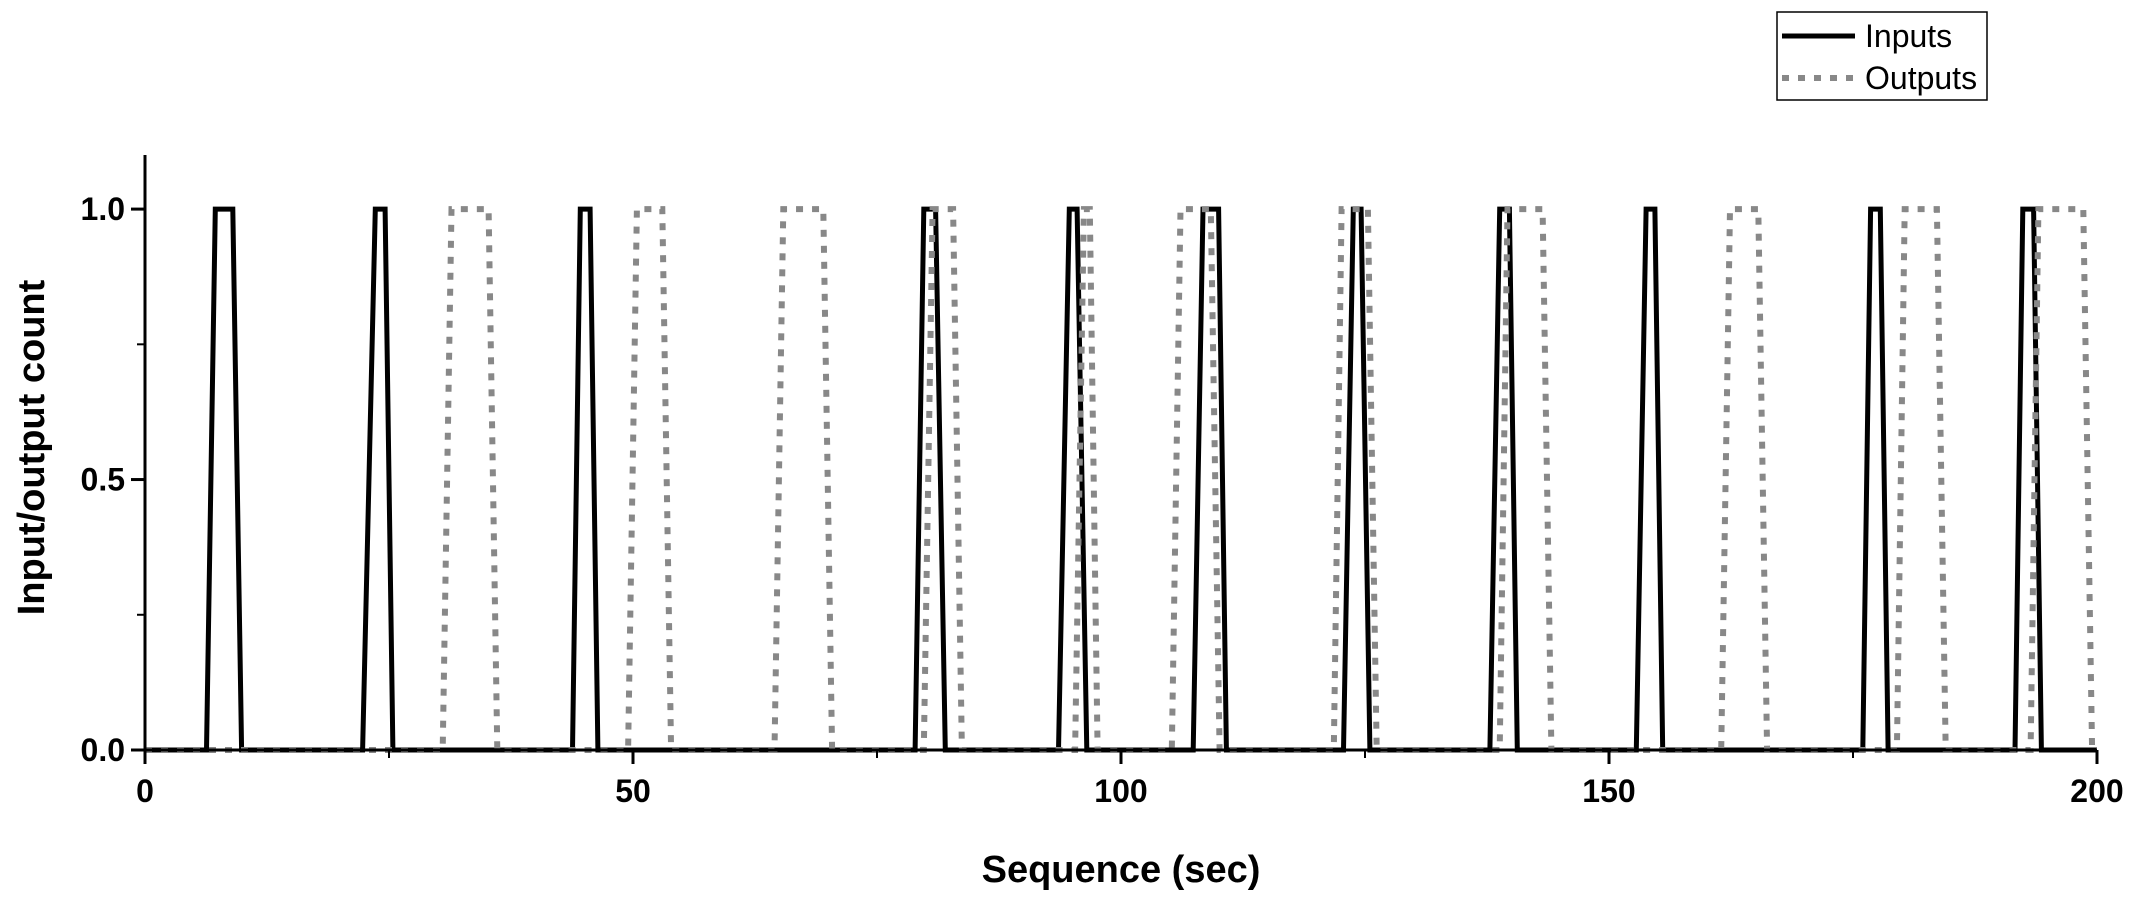  I want to click on legend: Inputs Outputs, so click(1882, 56).